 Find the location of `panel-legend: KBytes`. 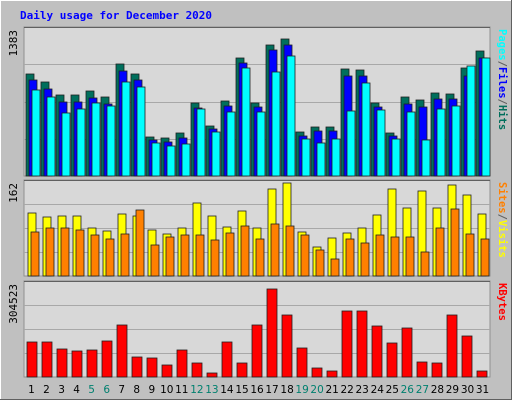

panel-legend: KBytes is located at coordinates (502, 302).